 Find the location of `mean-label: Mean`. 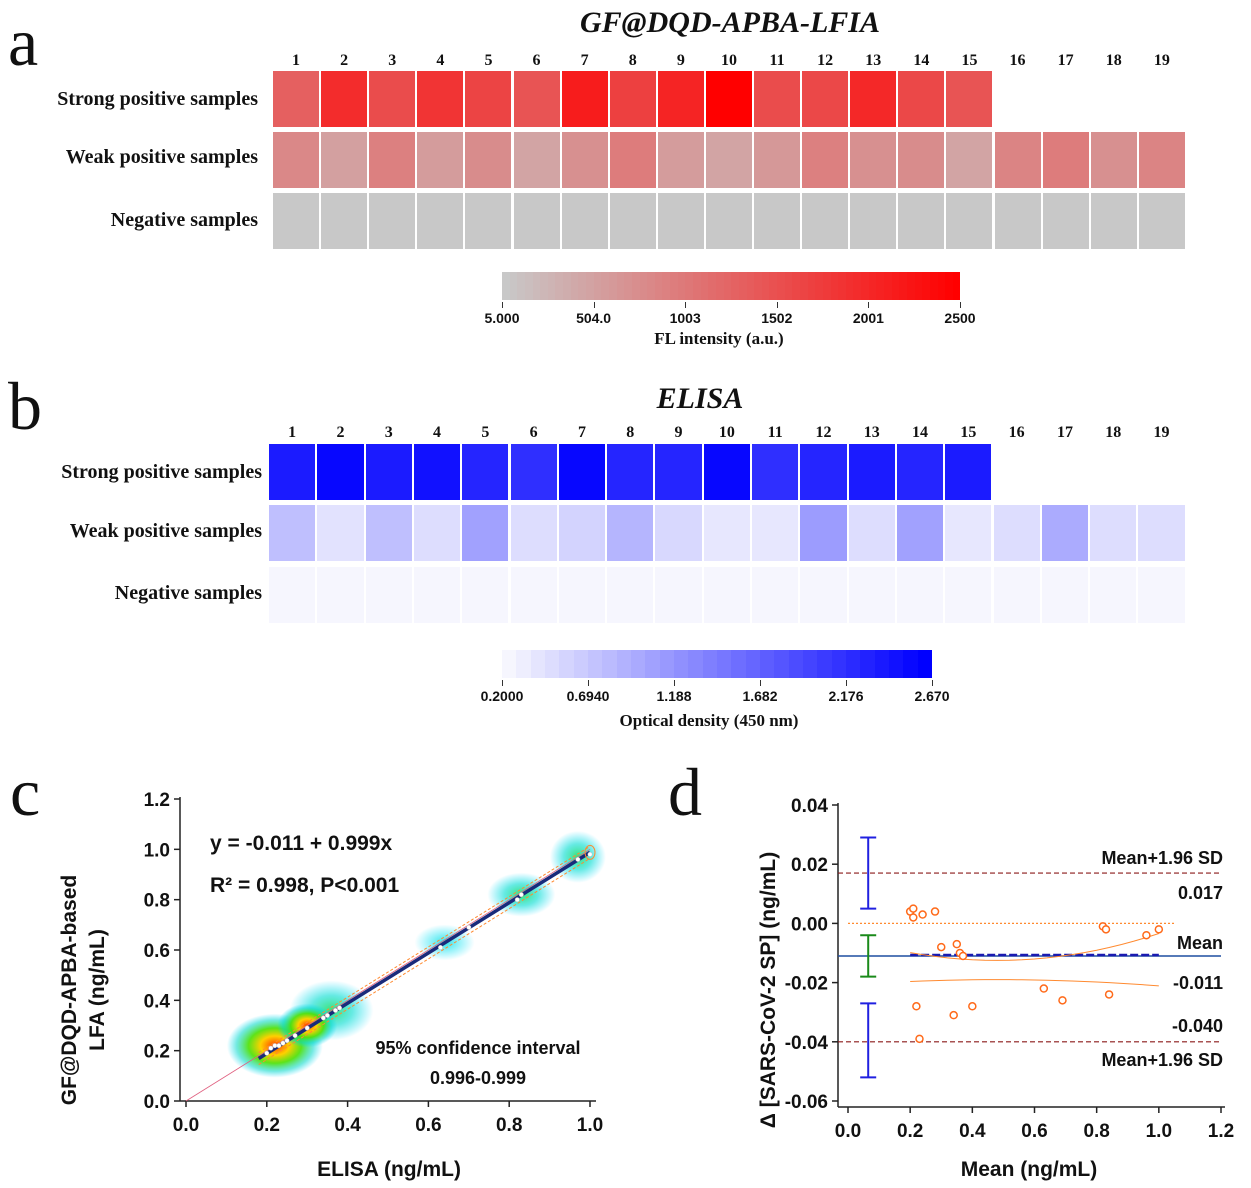

mean-label: Mean is located at coordinates (1200, 943).